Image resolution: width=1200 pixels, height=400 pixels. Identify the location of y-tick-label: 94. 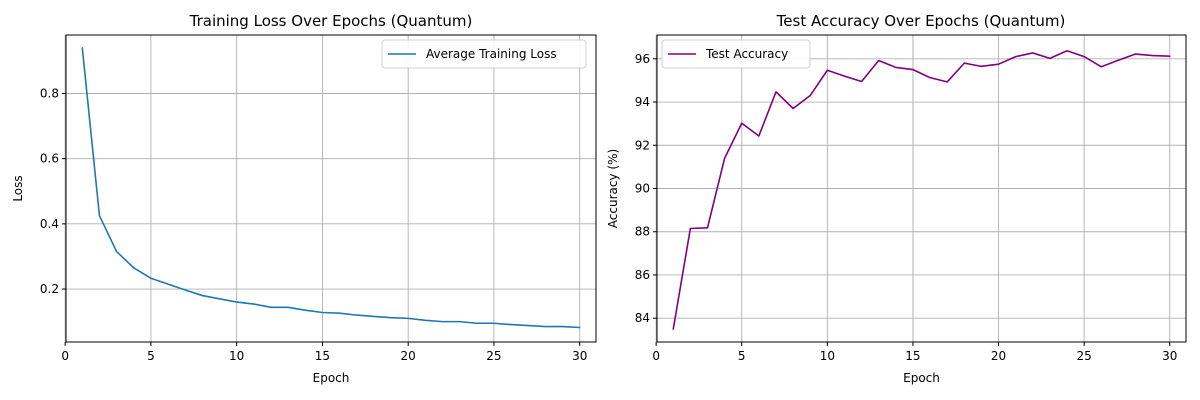
(642, 102).